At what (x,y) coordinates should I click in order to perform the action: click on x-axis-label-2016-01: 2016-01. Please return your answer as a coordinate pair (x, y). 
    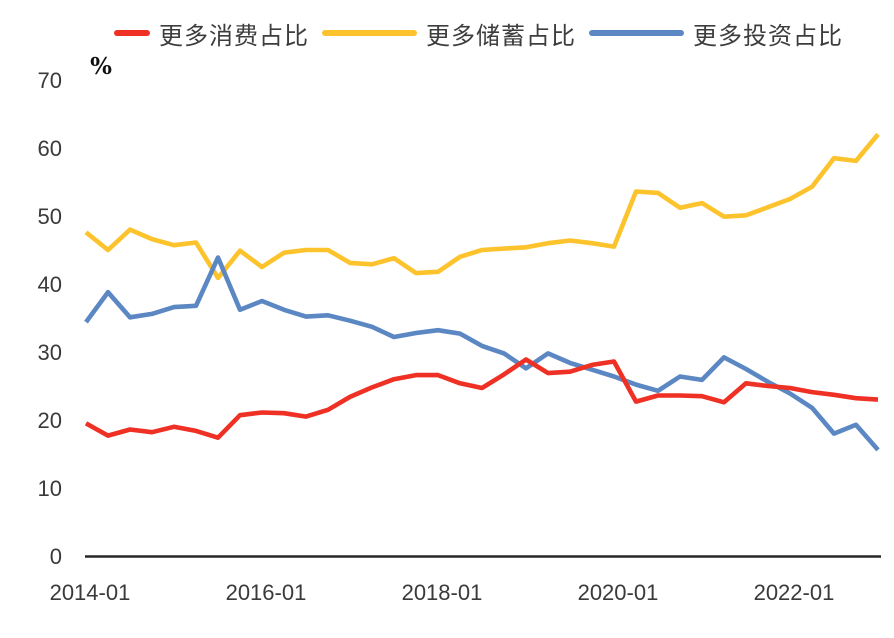
    Looking at the image, I should click on (266, 592).